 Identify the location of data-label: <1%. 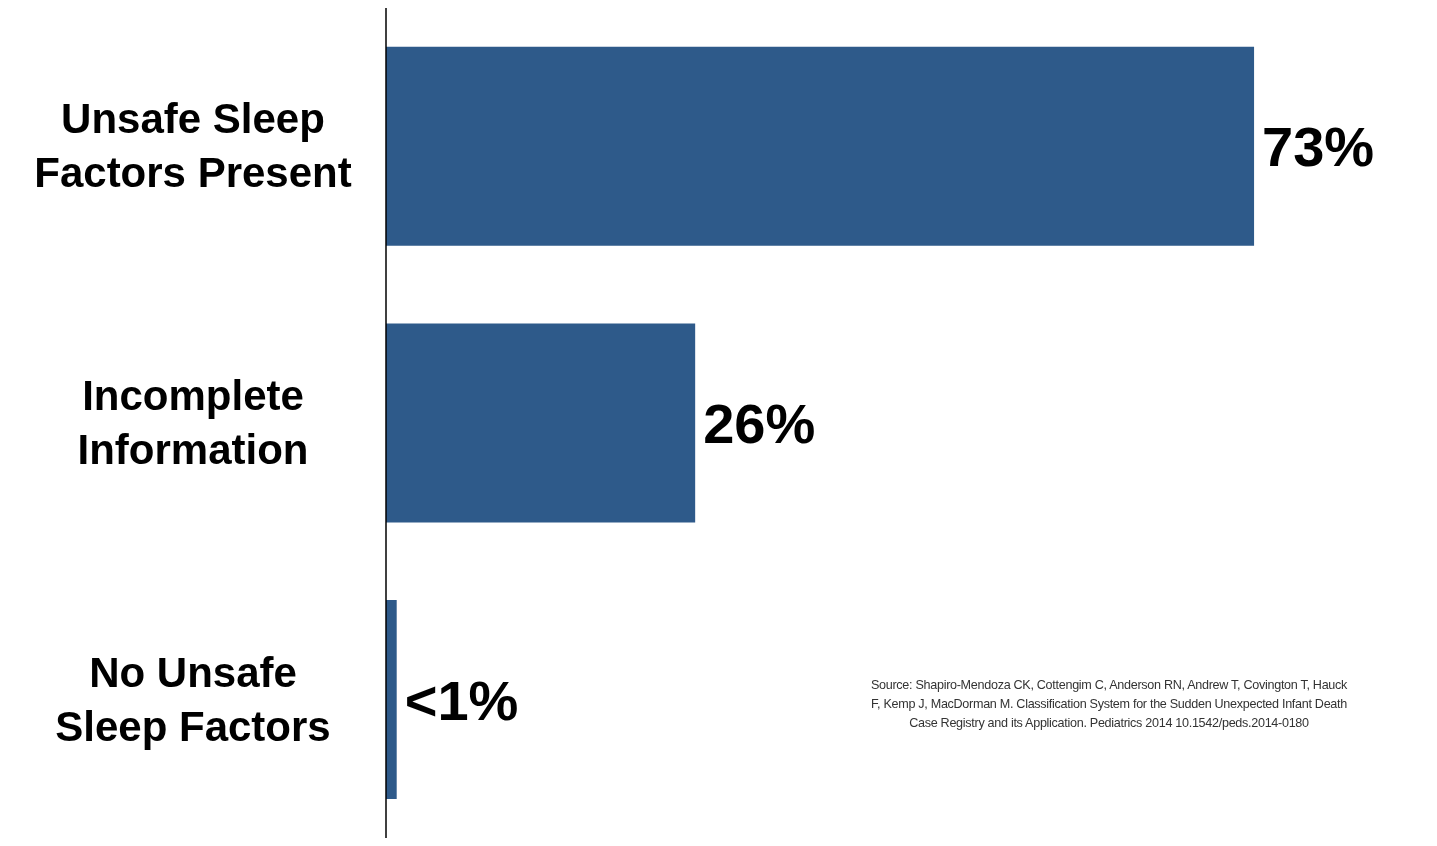
(461, 700).